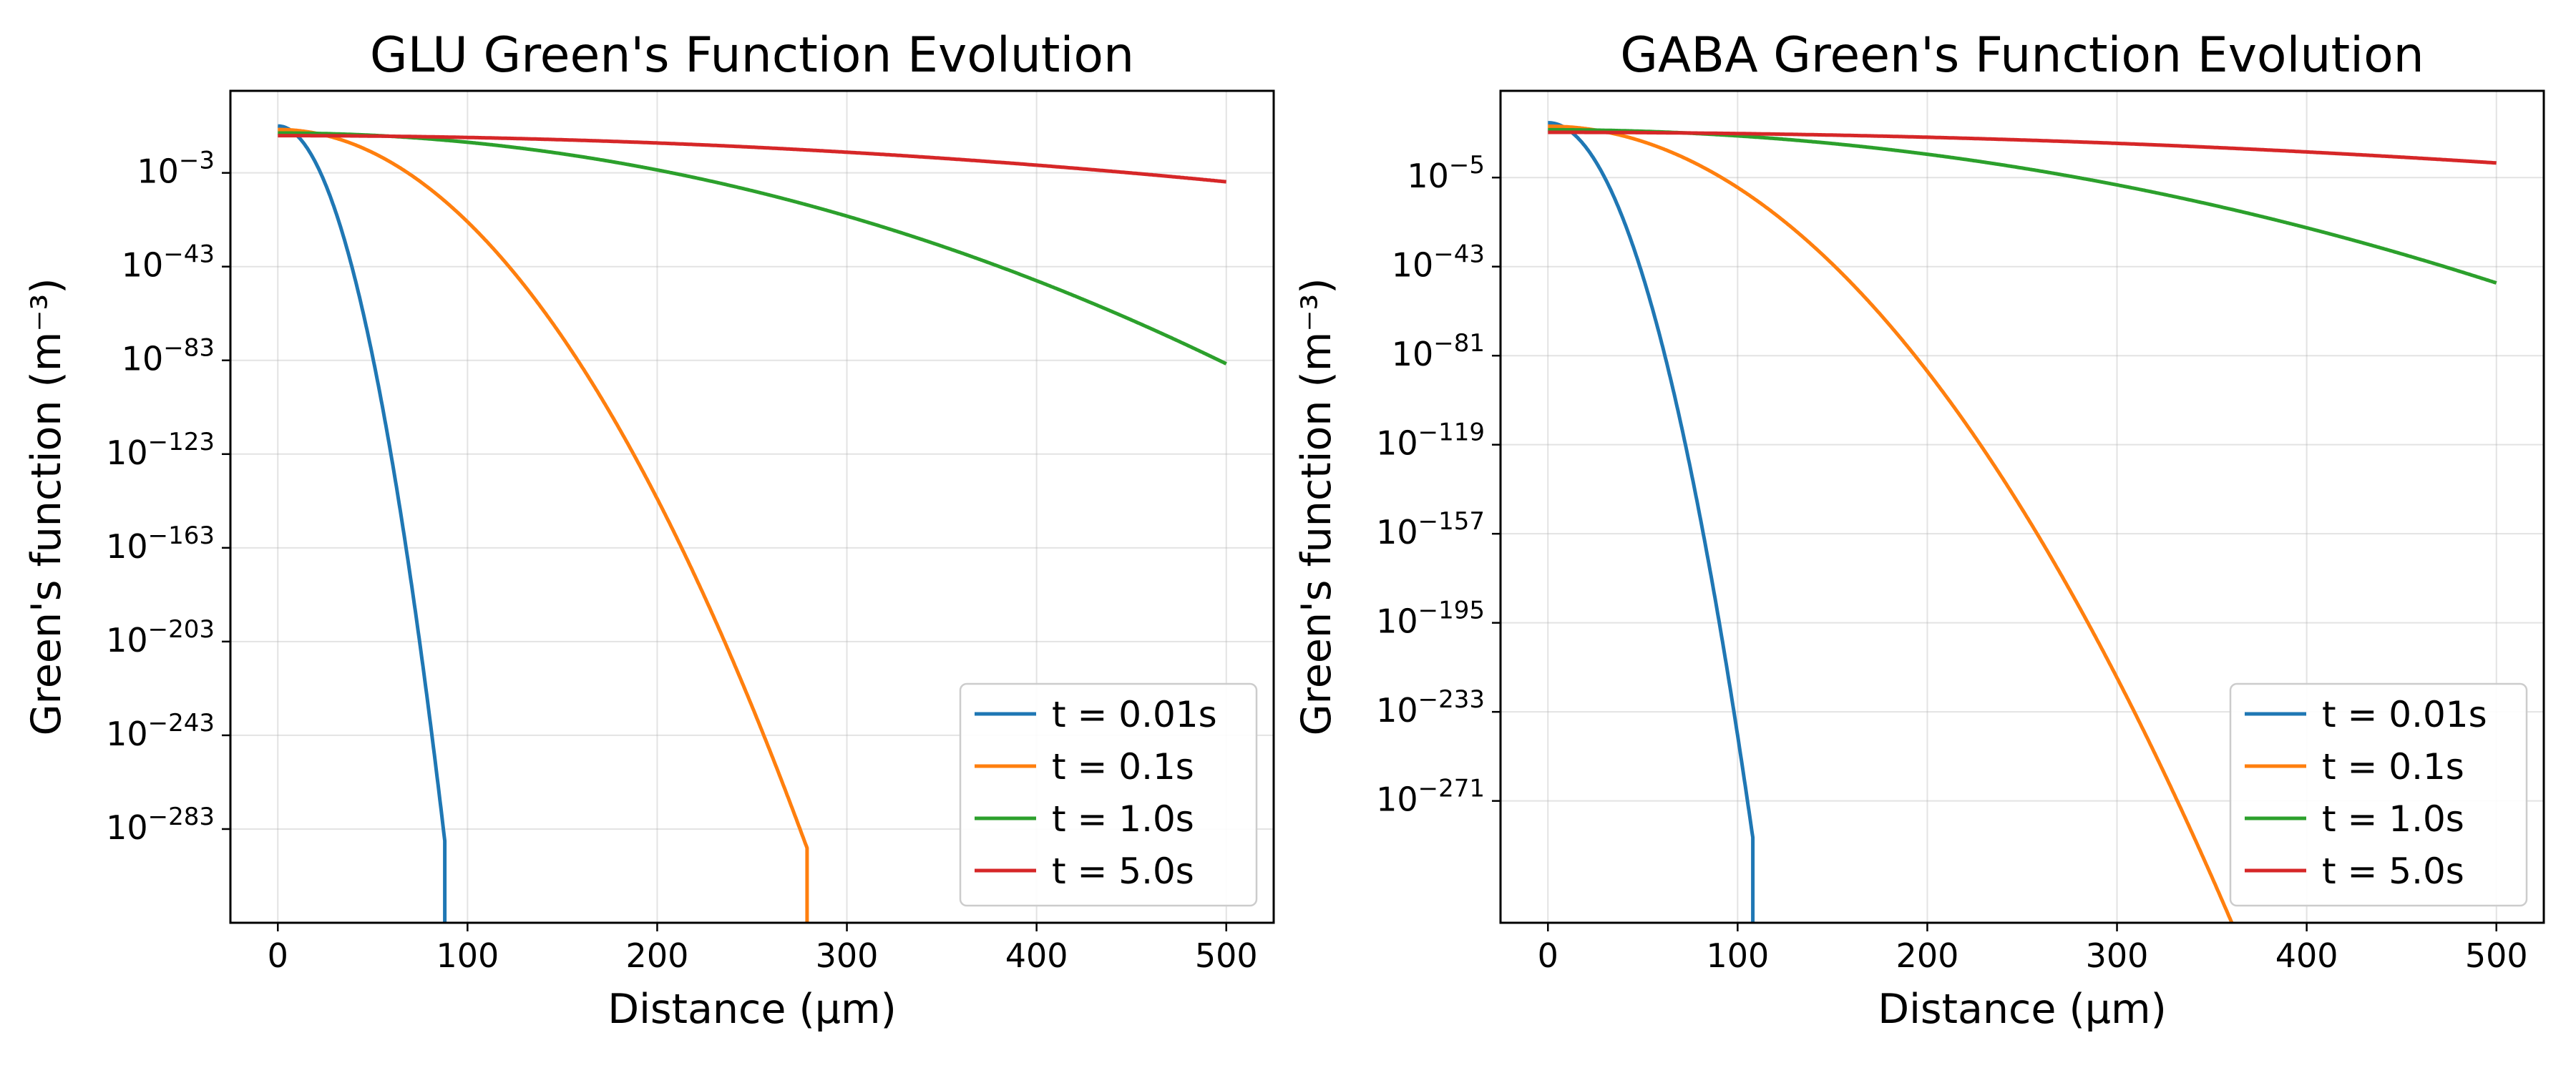  I want to click on y-tick-label: 10−233, so click(1430, 707).